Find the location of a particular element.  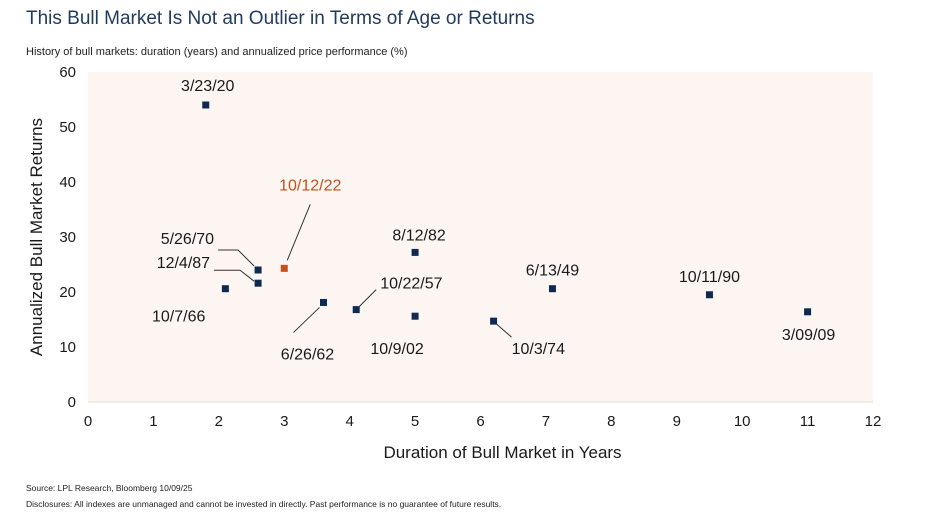

point-label: 8/12/82 is located at coordinates (418, 235).